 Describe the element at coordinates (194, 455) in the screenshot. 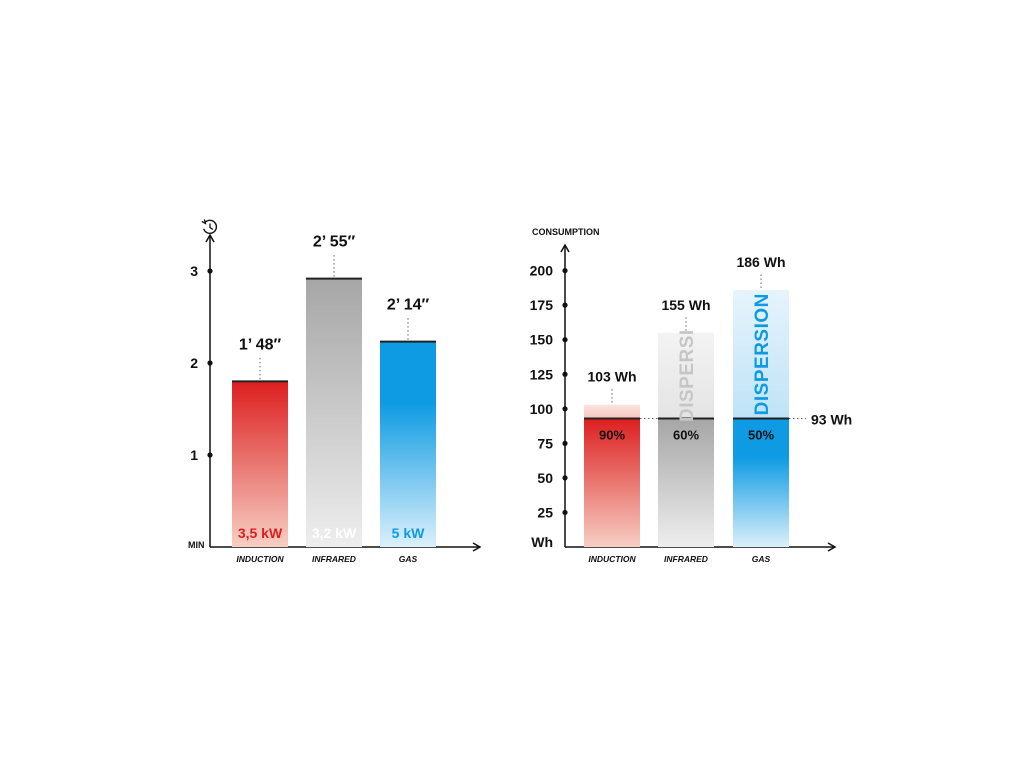

I see `y-tick-label: 1` at that location.